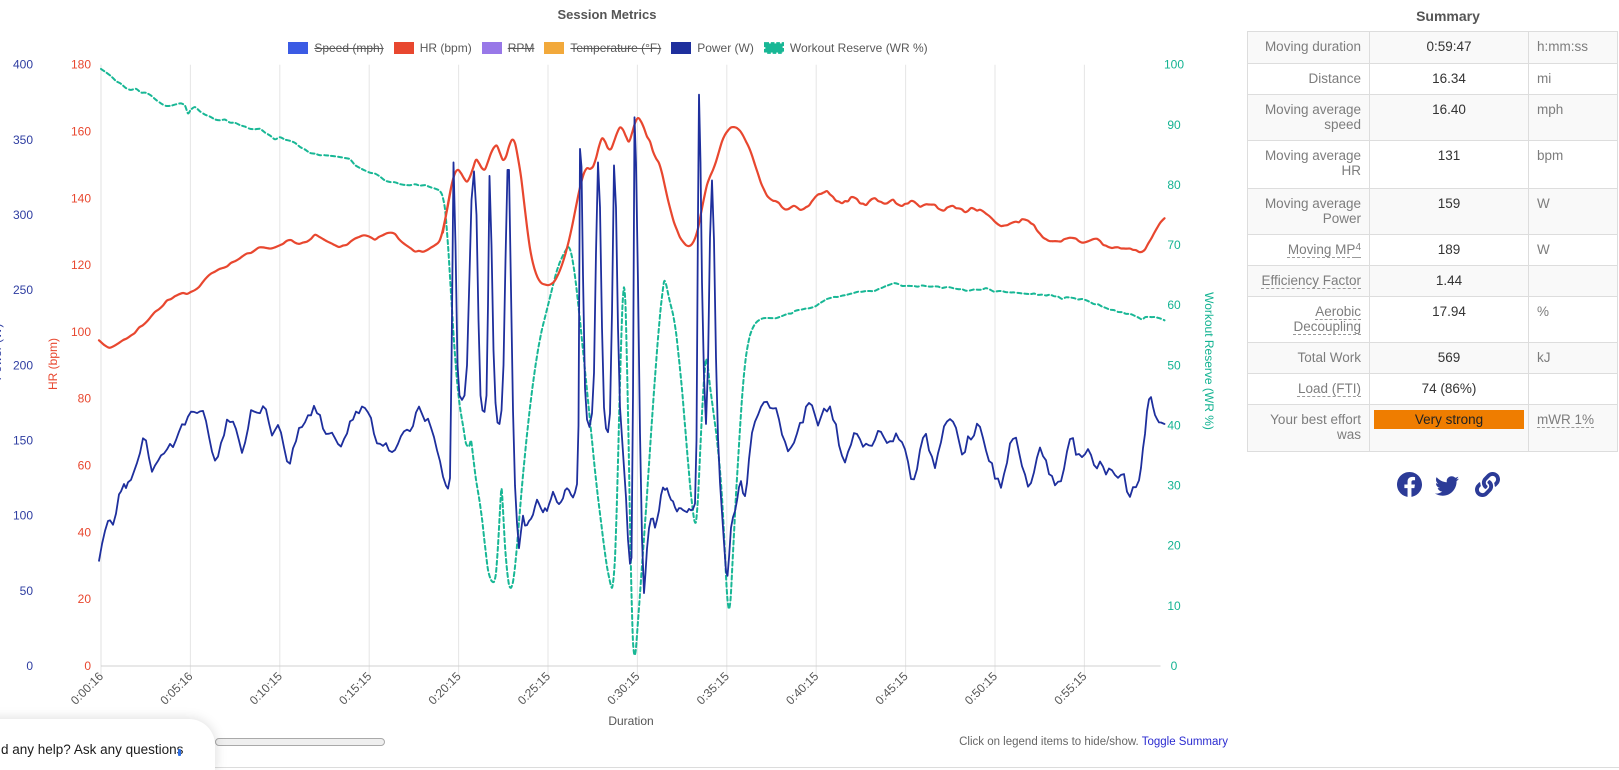  Describe the element at coordinates (1070, 688) in the screenshot. I see `svg-text: 0:55:15` at that location.